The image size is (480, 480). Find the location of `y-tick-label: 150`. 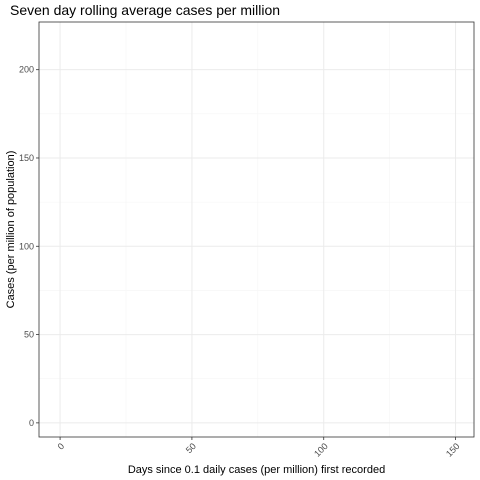

y-tick-label: 150 is located at coordinates (26, 158).